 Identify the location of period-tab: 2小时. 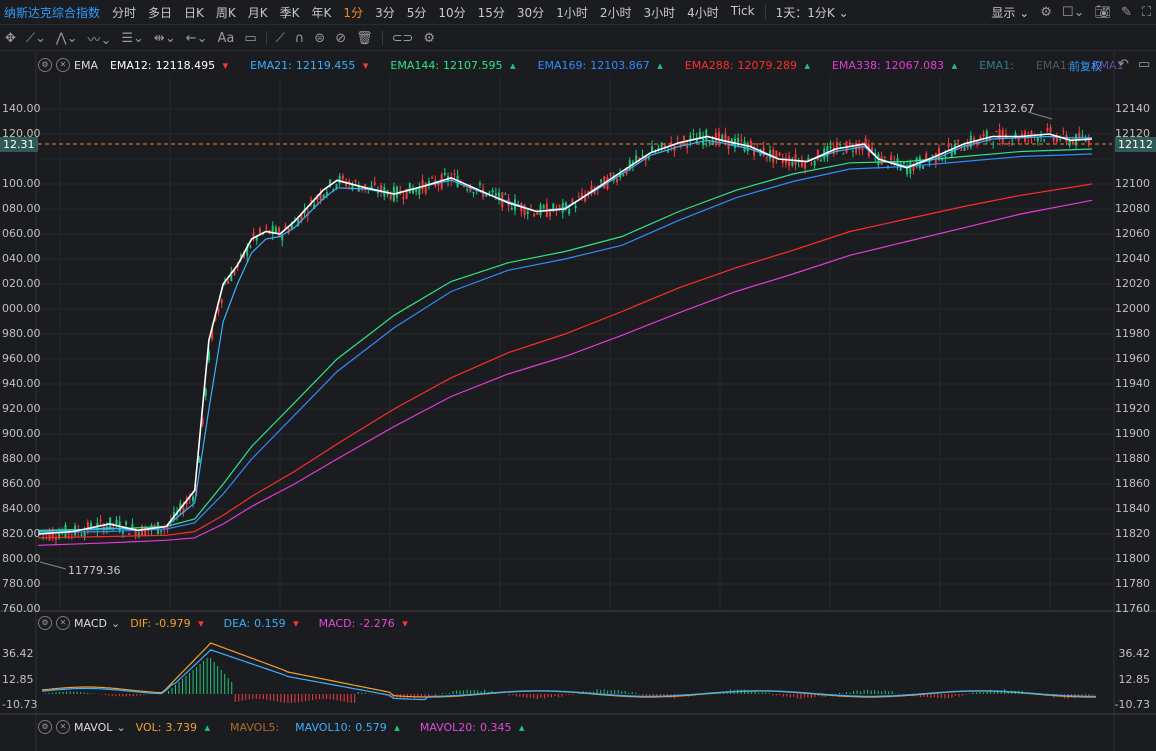
(615, 12).